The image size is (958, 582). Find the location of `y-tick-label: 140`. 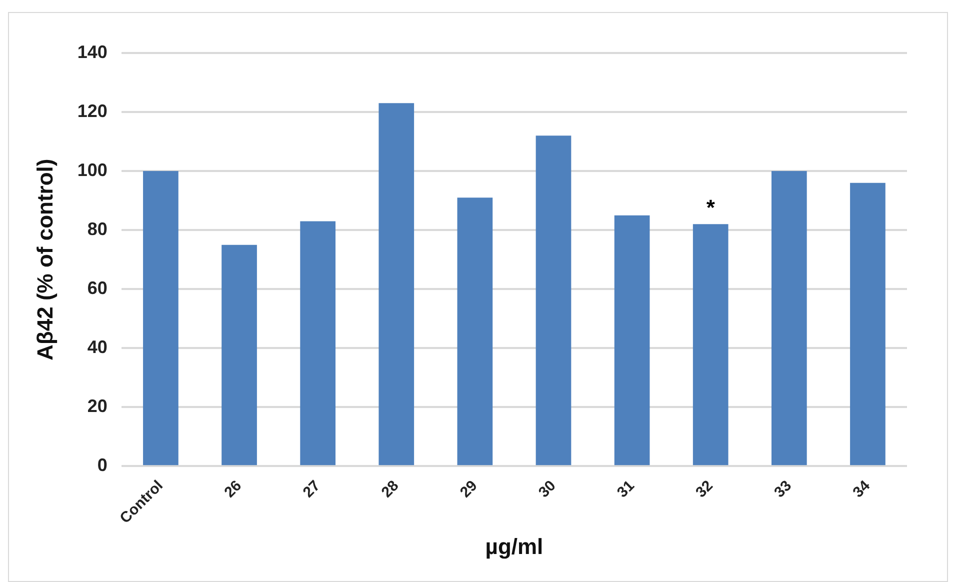

y-tick-label: 140 is located at coordinates (92, 52).